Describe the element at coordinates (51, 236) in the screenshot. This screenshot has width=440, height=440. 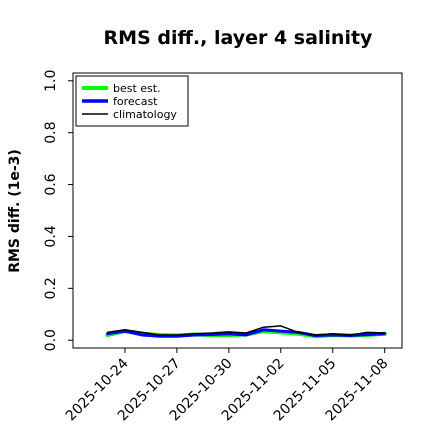
I see `y-tick-label: 0.4` at that location.